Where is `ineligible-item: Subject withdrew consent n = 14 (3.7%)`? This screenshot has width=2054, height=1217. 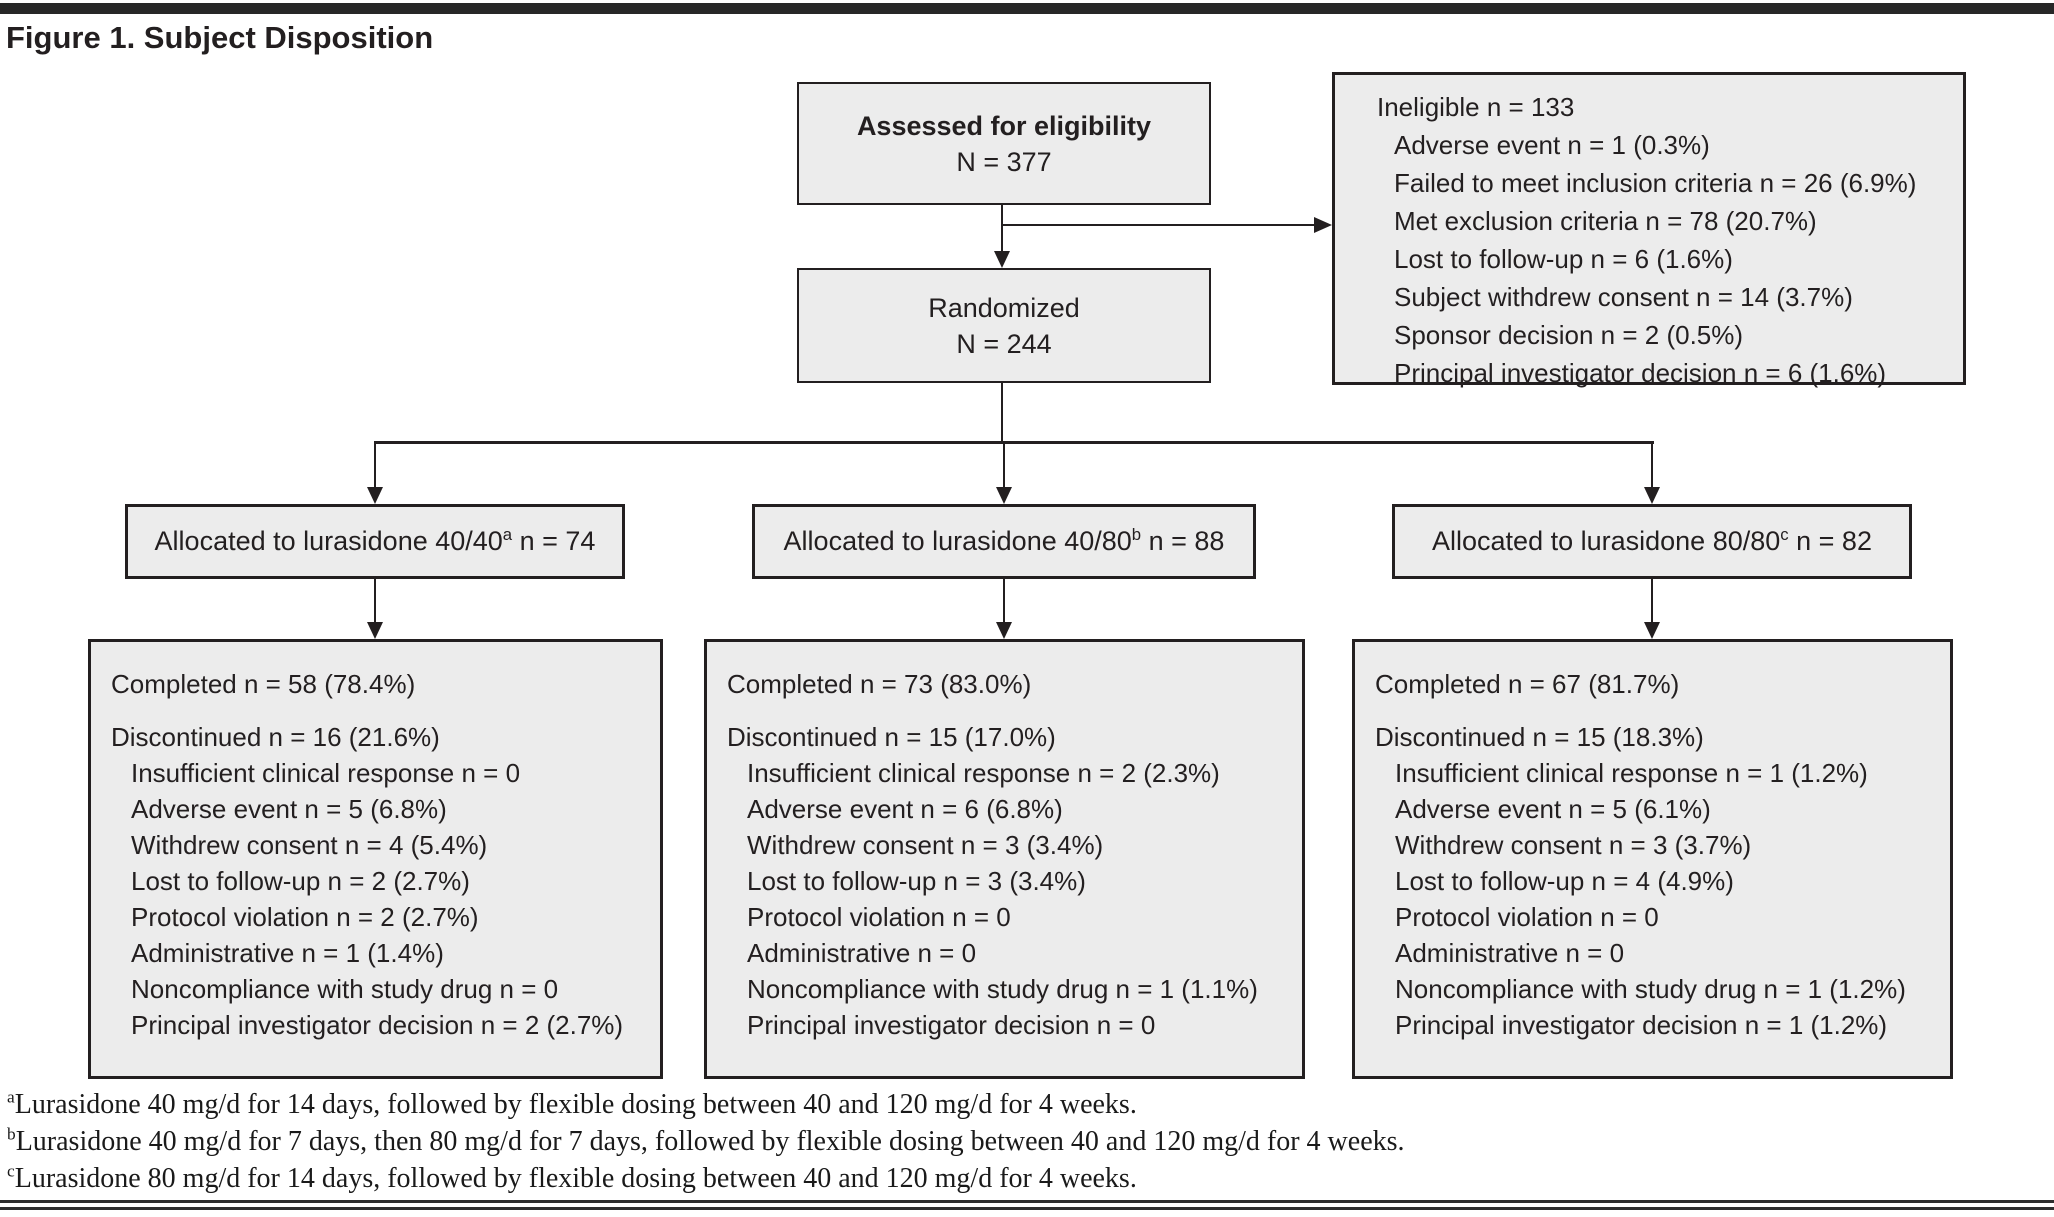
ineligible-item: Subject withdrew consent n = 14 (3.7%) is located at coordinates (1623, 297).